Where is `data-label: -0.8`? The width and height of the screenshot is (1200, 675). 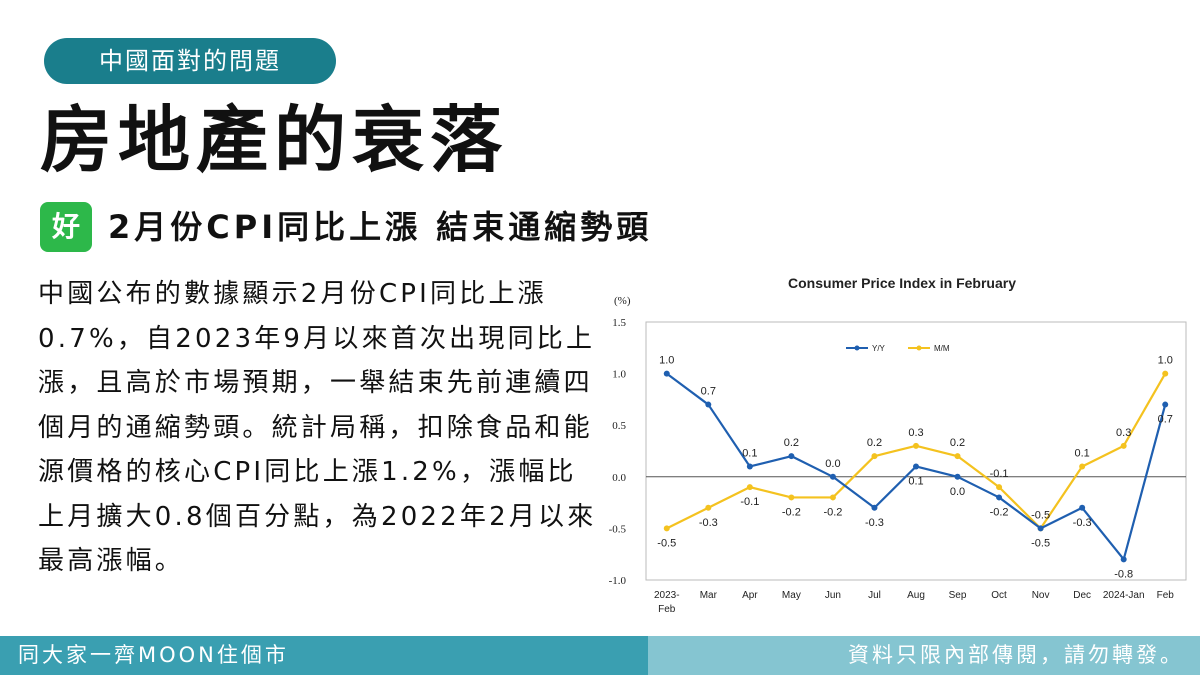
data-label: -0.8 is located at coordinates (1123, 574).